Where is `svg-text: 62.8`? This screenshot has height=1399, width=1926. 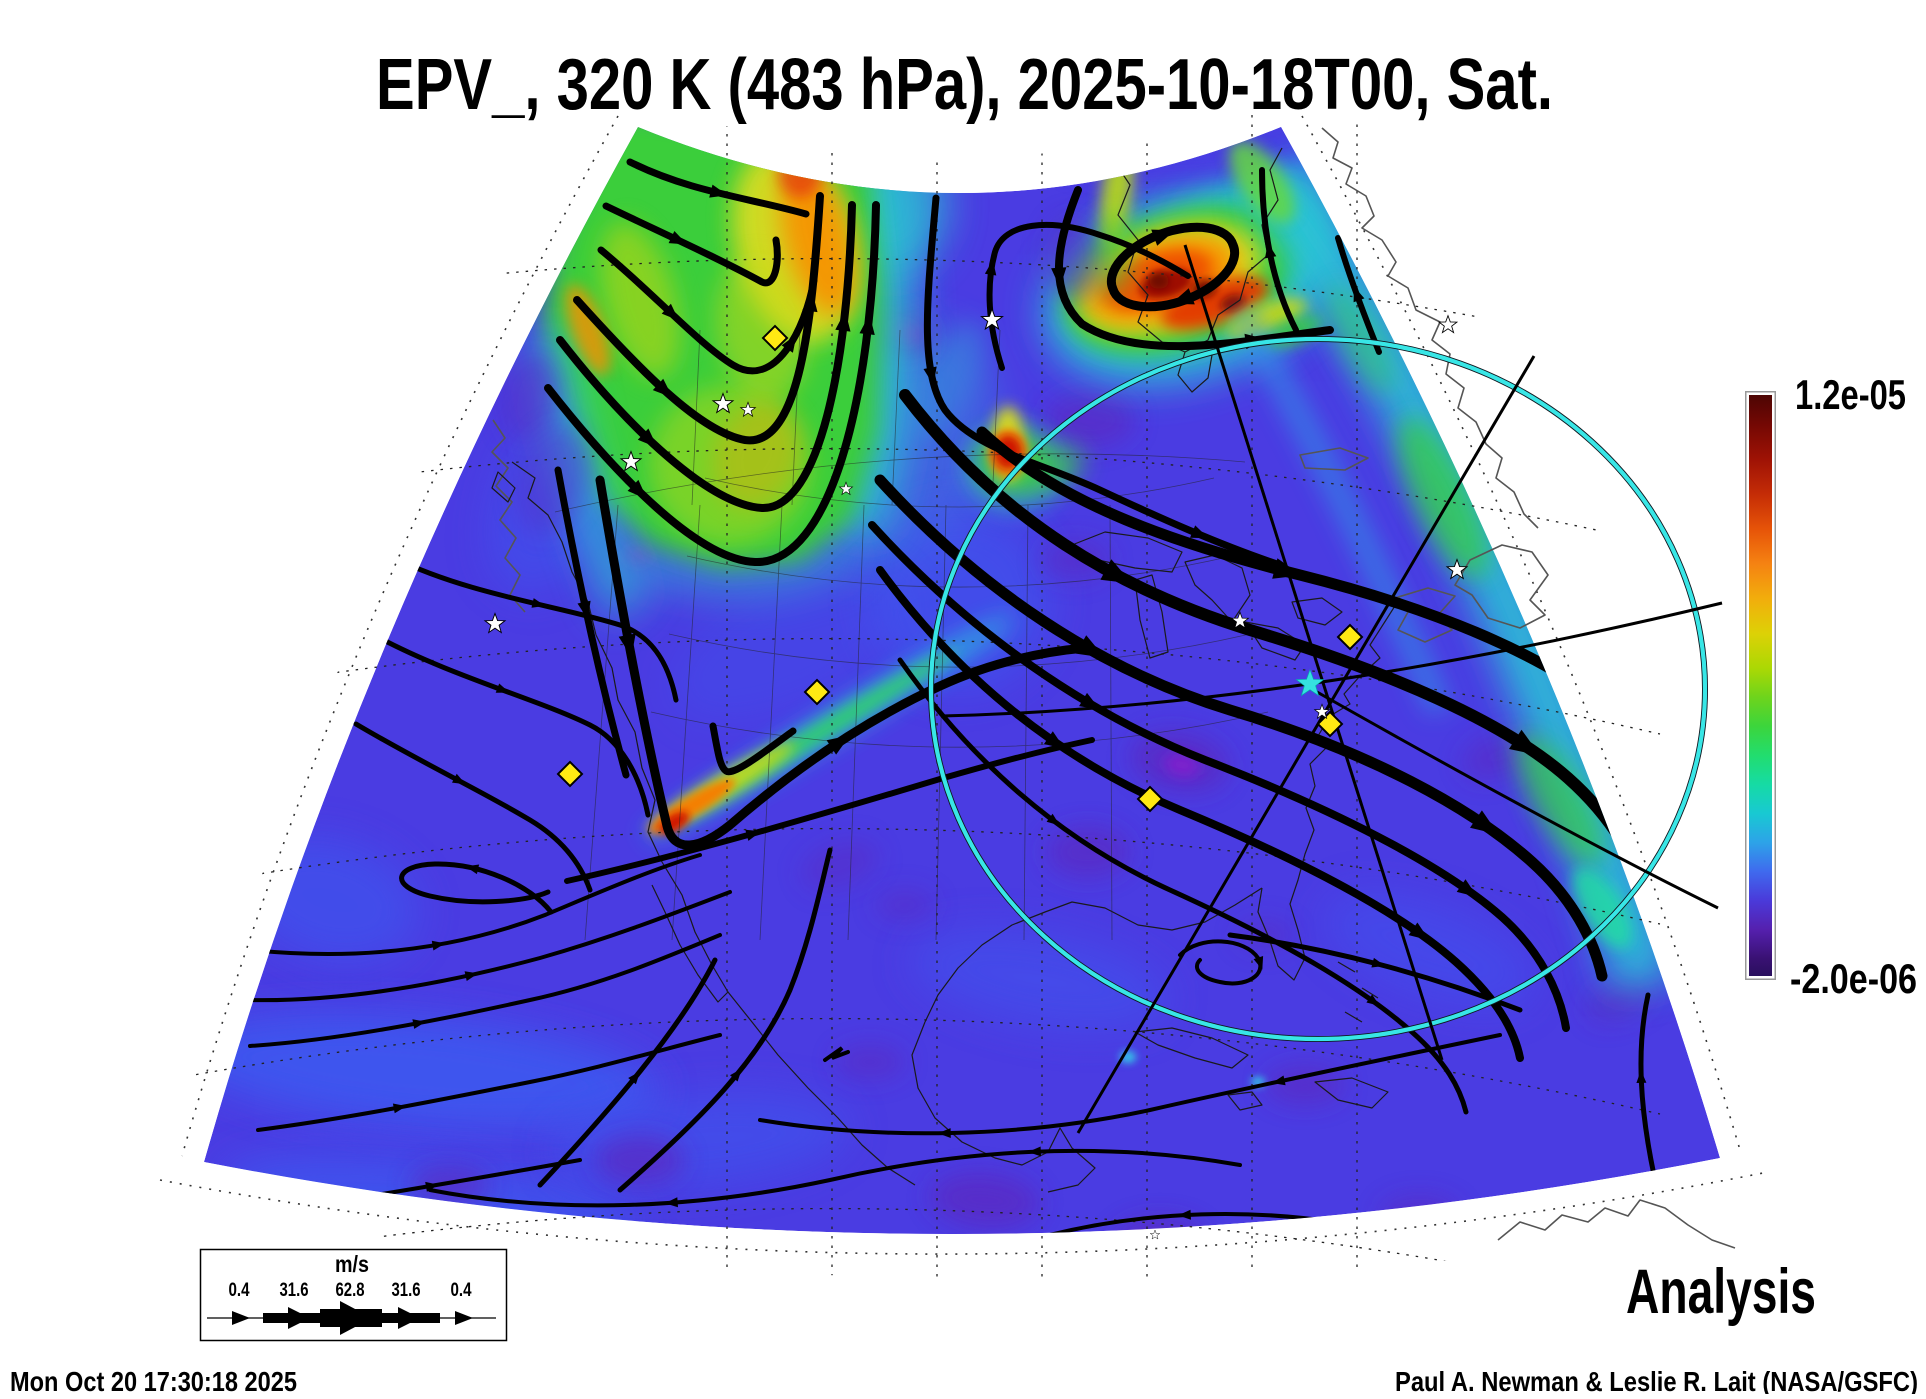 svg-text: 62.8 is located at coordinates (350, 1290).